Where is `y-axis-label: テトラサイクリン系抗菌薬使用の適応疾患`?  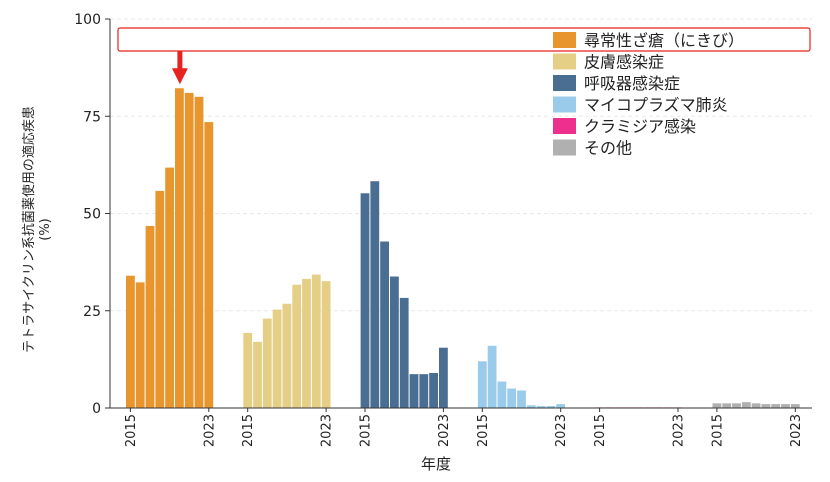 y-axis-label: テトラサイクリン系抗菌薬使用の適応疾患 is located at coordinates (29, 229).